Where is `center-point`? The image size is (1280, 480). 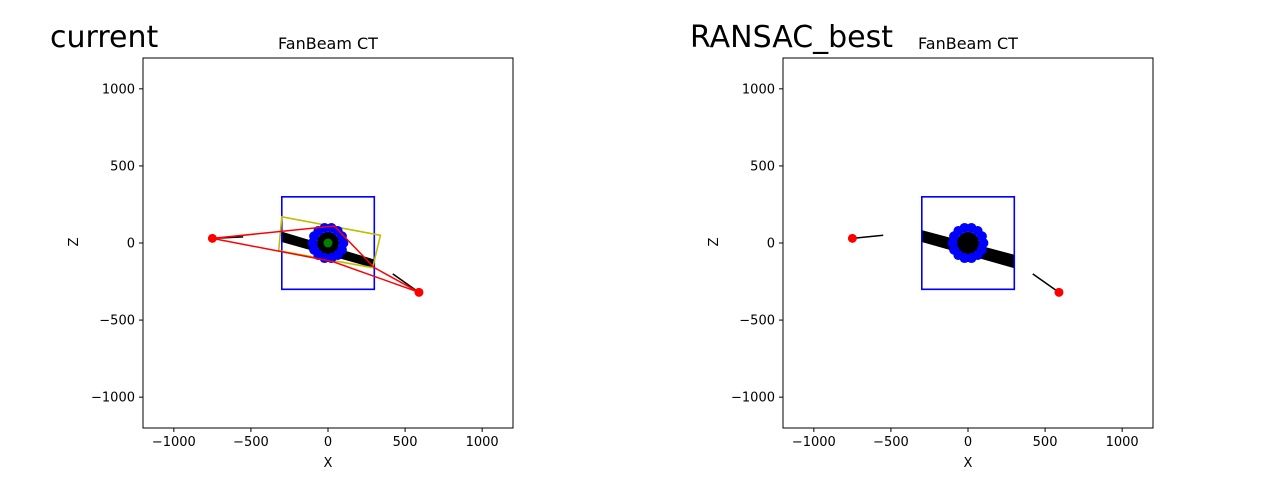 center-point is located at coordinates (328, 243).